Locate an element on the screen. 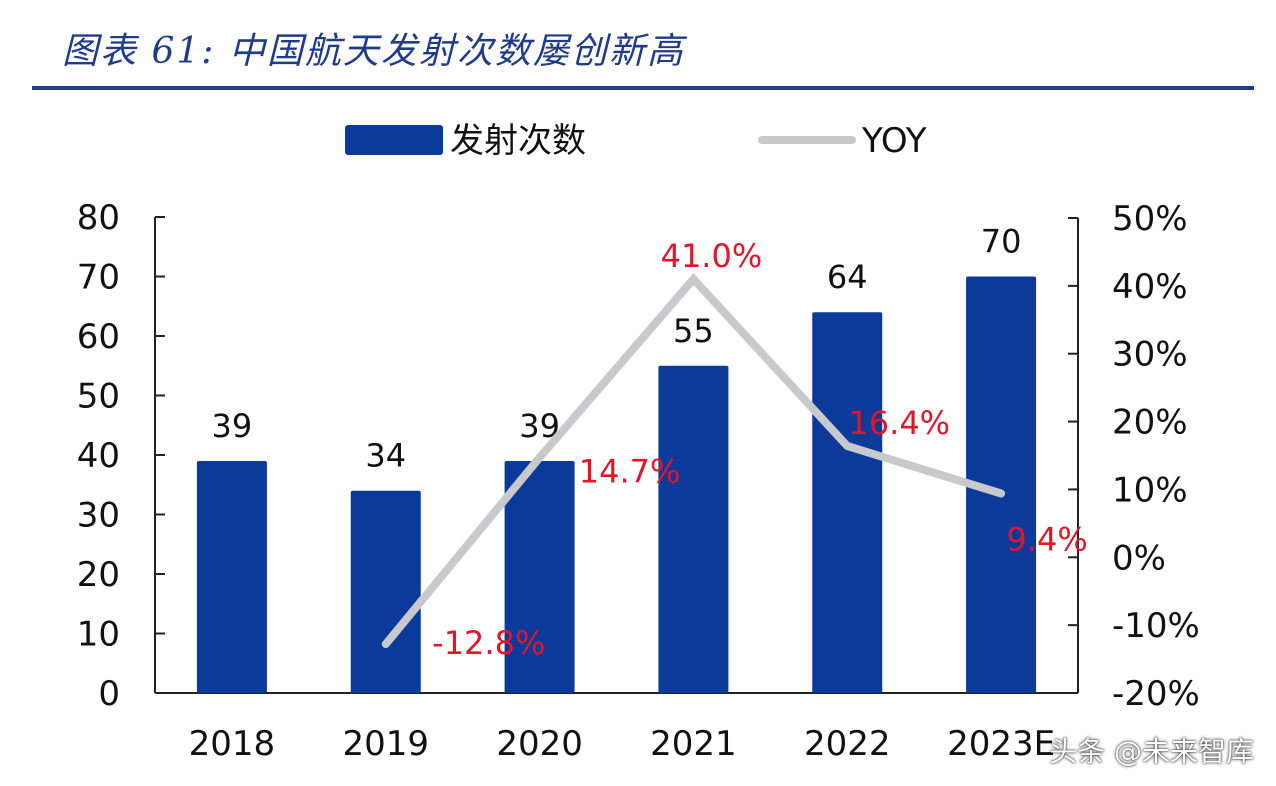 Image resolution: width=1276 pixels, height=786 pixels. left-tick-label: 60 is located at coordinates (98, 337).